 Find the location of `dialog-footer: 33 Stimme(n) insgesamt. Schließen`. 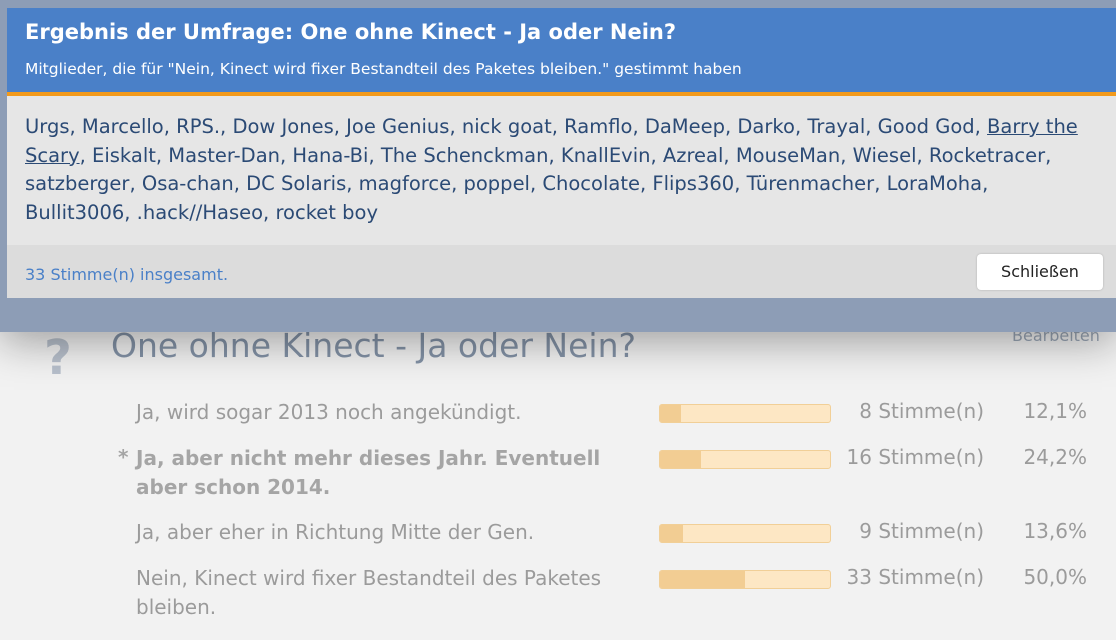

dialog-footer: 33 Stimme(n) insgesamt. Schließen is located at coordinates (561, 271).